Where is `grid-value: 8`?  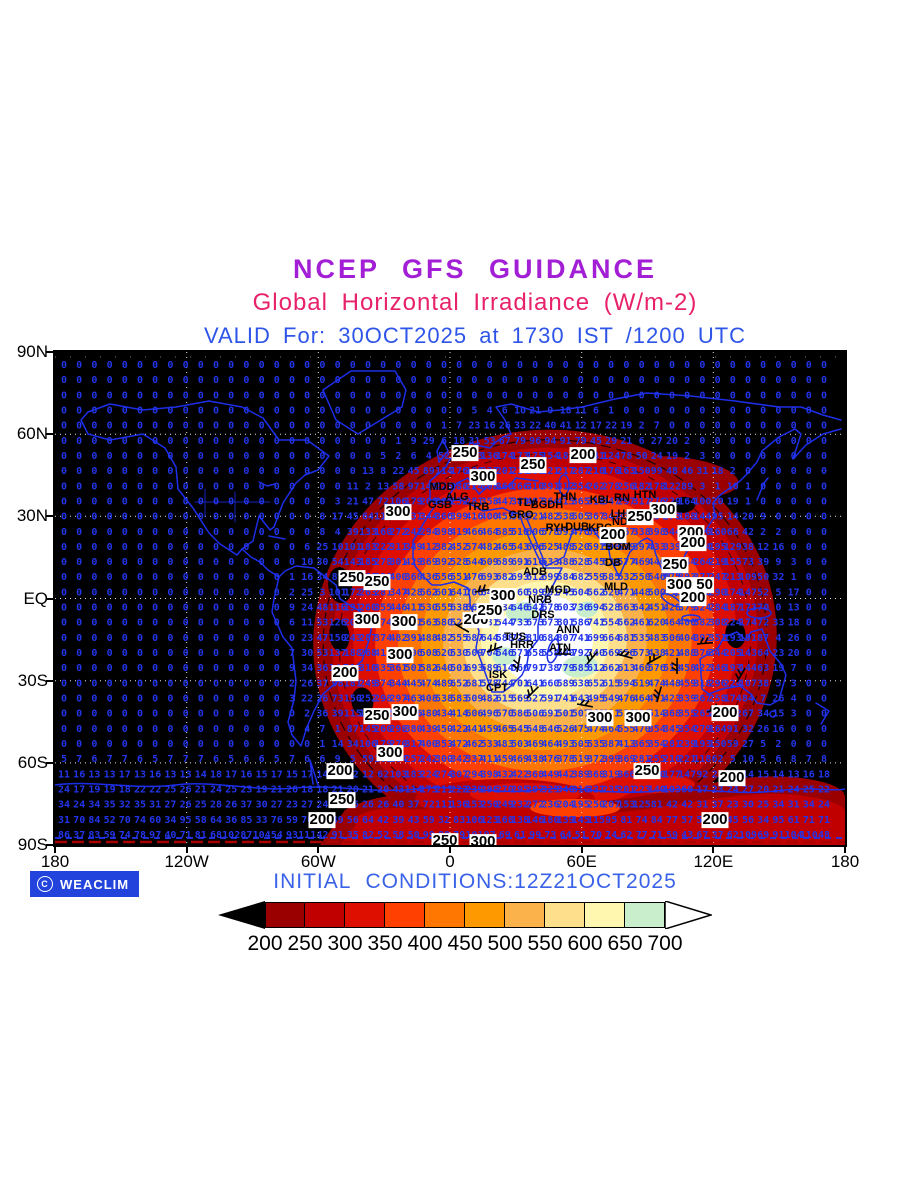 grid-value: 8 is located at coordinates (794, 759).